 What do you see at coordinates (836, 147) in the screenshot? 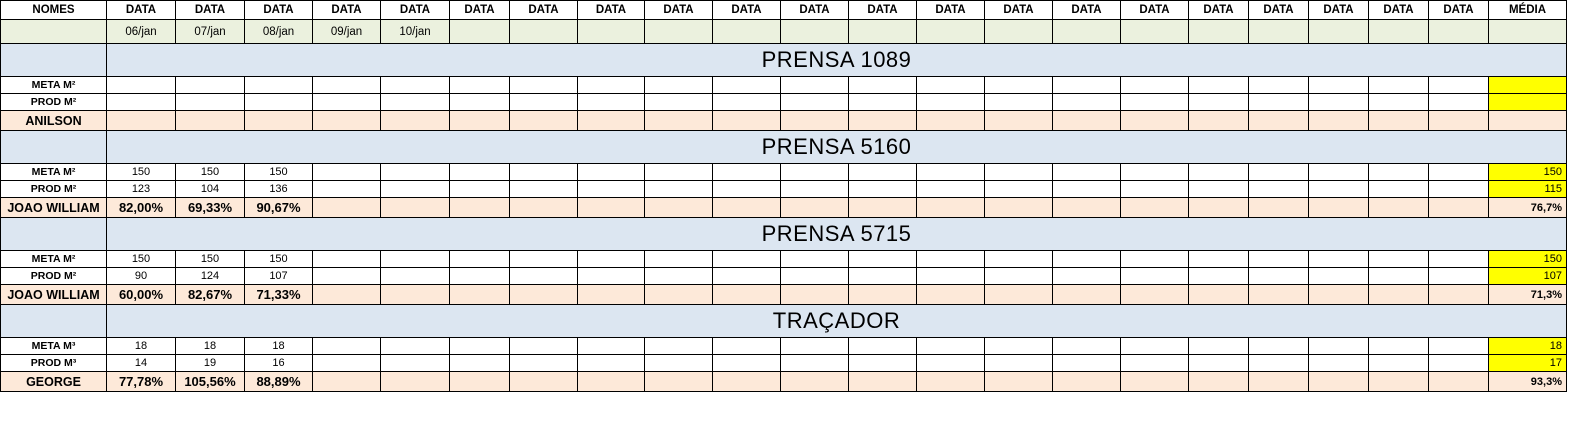
I see `section-title: PRENSA 5160` at bounding box center [836, 147].